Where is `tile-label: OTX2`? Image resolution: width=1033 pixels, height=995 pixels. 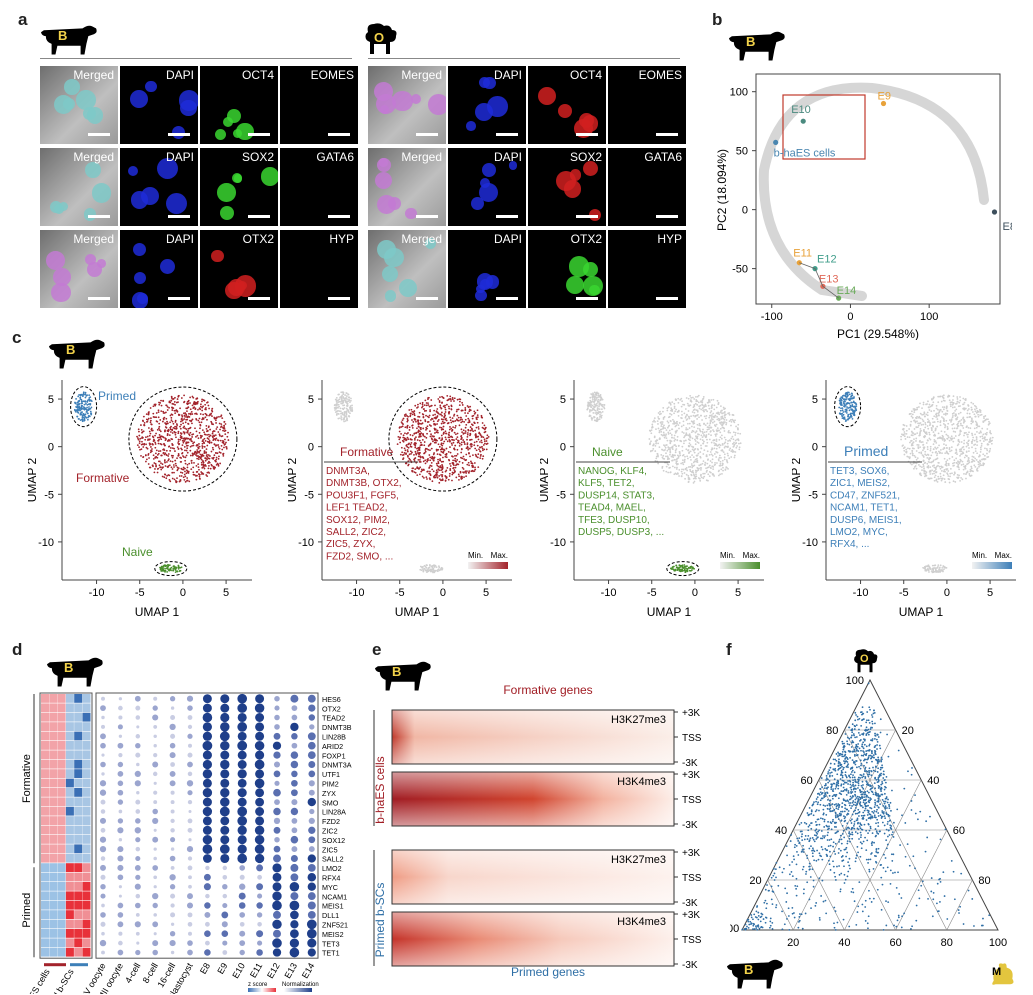
tile-label: OTX2 is located at coordinates (586, 239).